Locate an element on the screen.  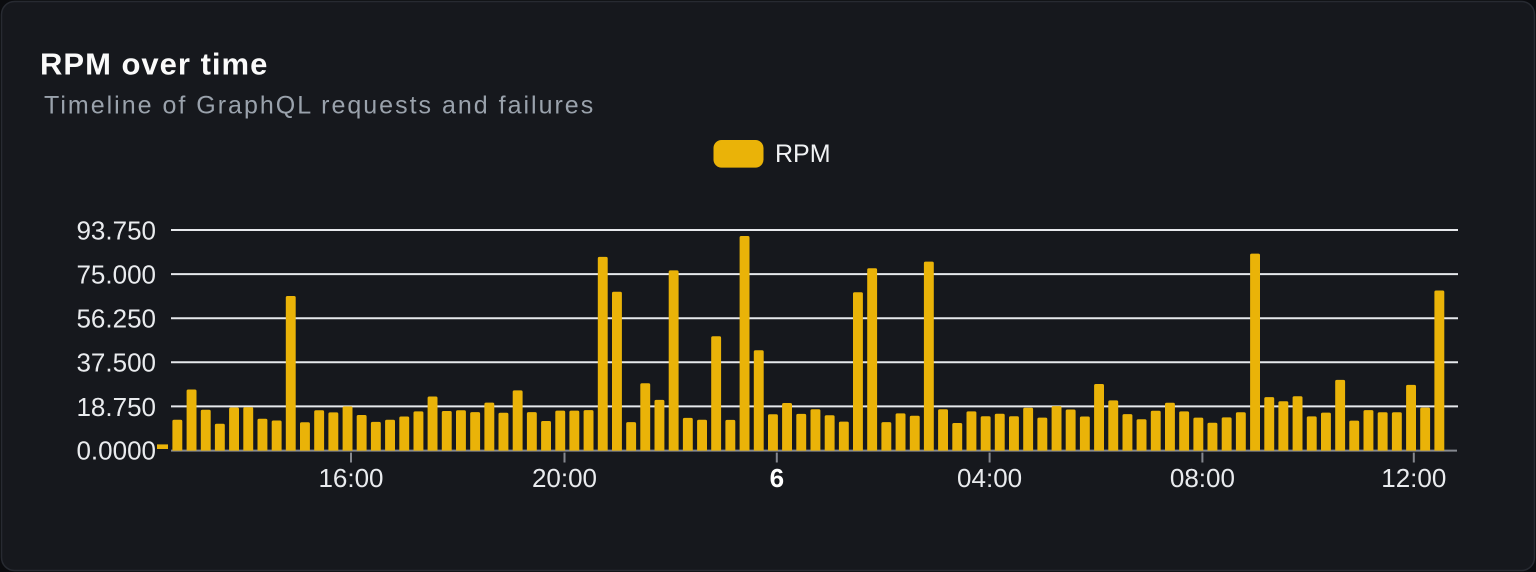
svg-text: RPM over time is located at coordinates (154, 64).